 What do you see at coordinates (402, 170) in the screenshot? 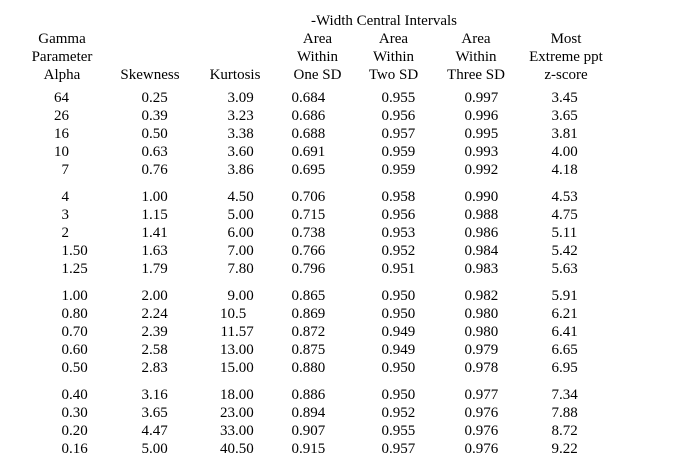
I see `cell-fraction-part: .959` at bounding box center [402, 170].